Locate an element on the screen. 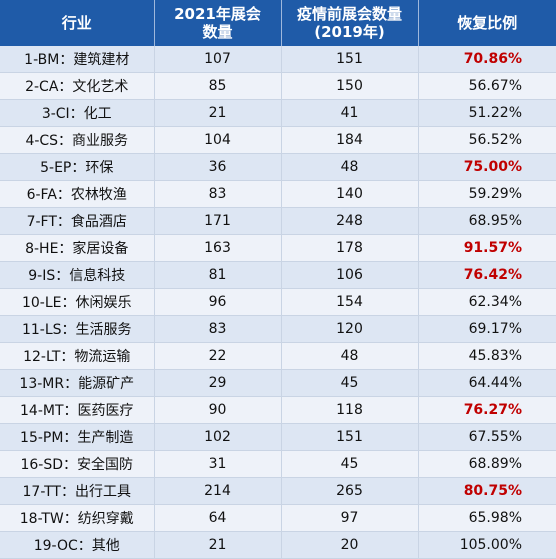  recovery-ratio-cell: 80.75% is located at coordinates (487, 491).